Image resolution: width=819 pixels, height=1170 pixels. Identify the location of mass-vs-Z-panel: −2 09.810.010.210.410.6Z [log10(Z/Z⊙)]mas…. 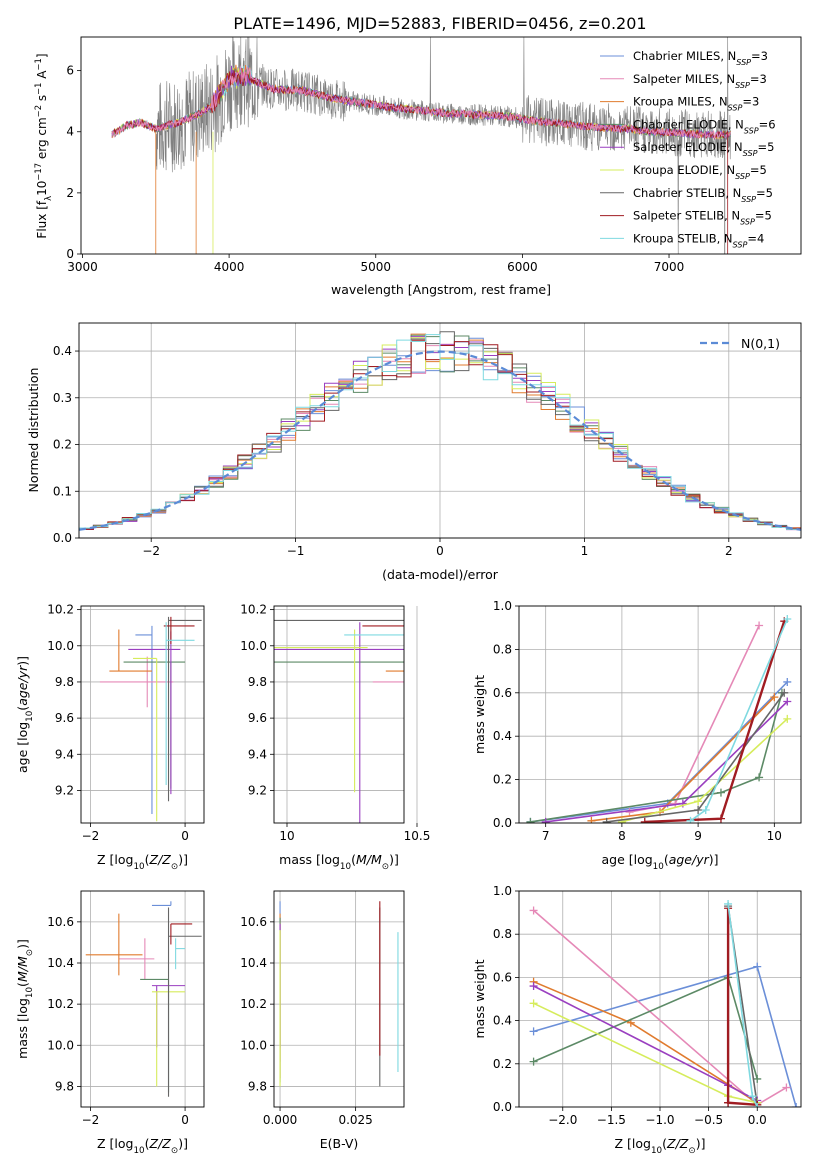
(110, 1023).